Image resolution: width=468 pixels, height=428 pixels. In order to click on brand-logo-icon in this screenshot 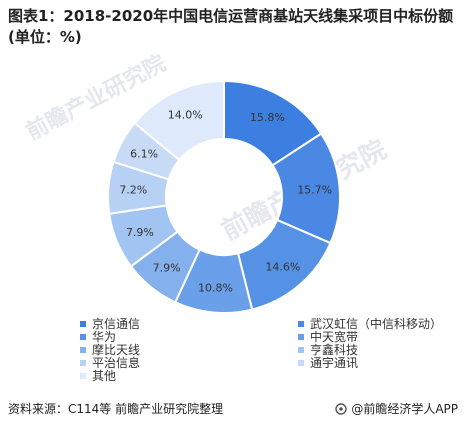, I will do `click(341, 408)`.